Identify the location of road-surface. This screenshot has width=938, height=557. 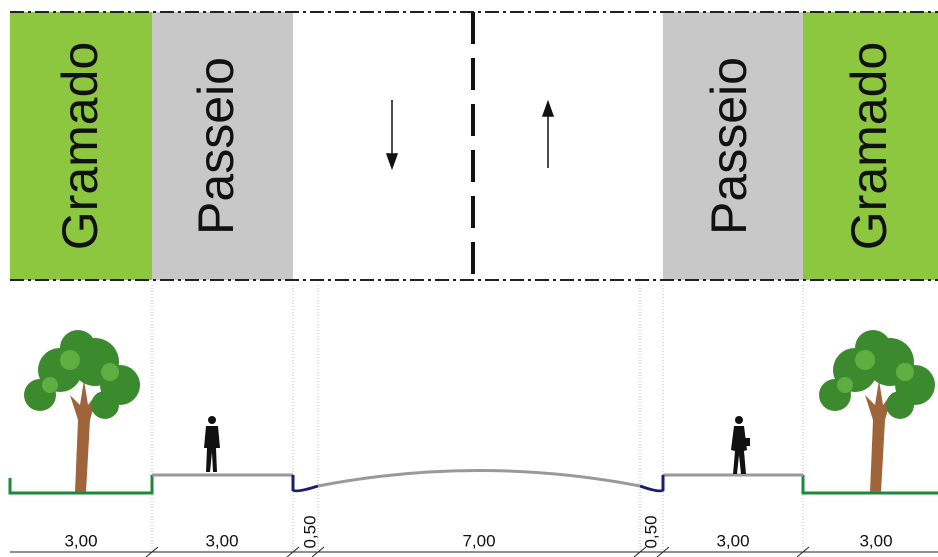
(479, 478).